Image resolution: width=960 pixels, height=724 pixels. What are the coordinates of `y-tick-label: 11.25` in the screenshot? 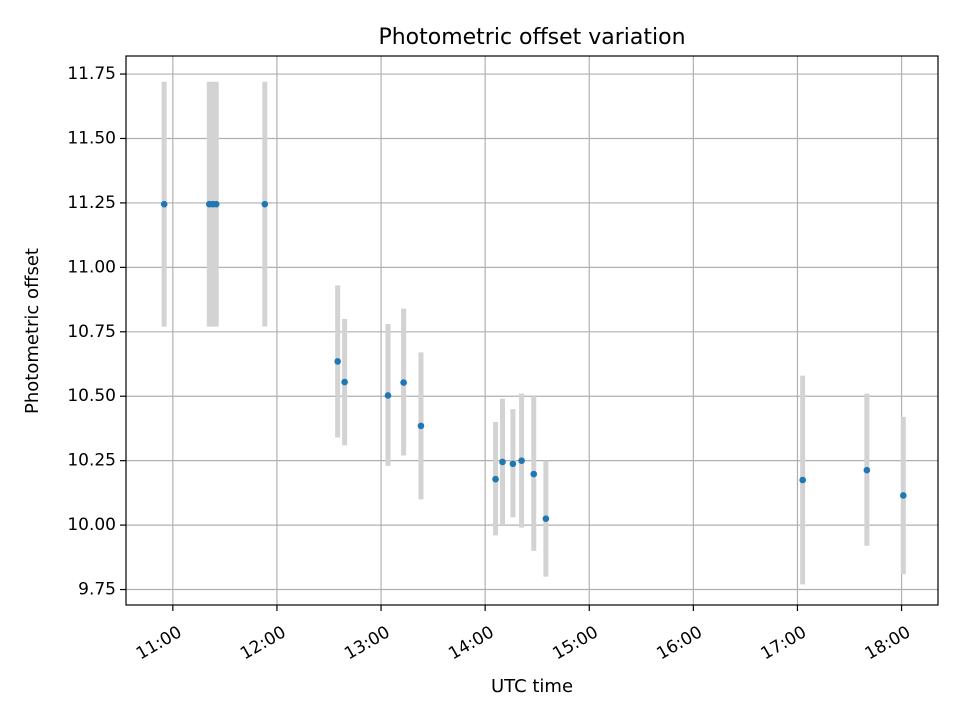 It's located at (91, 203).